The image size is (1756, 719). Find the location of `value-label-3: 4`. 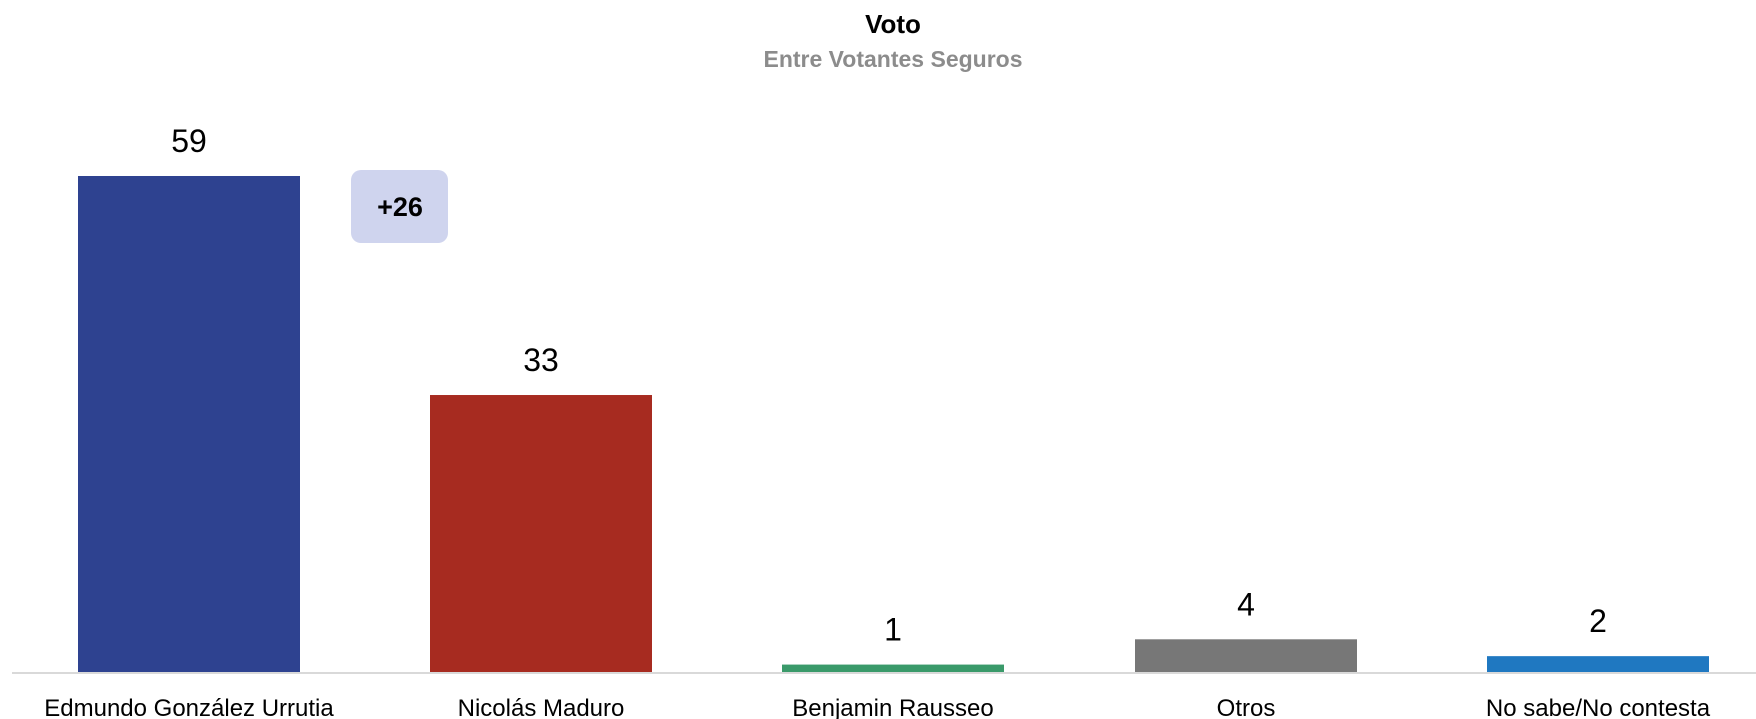

value-label-3: 4 is located at coordinates (1246, 604).